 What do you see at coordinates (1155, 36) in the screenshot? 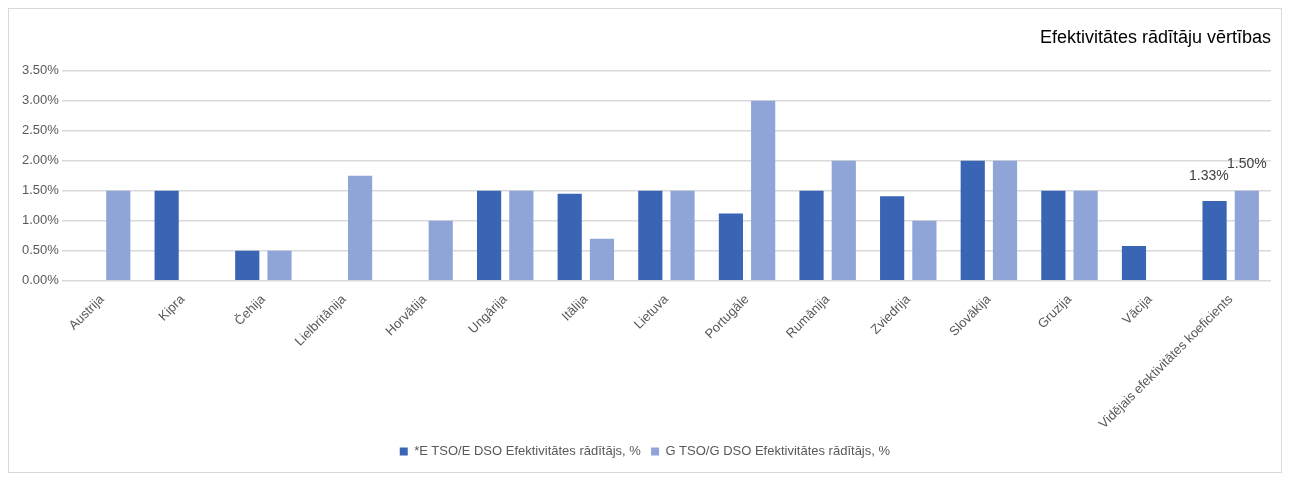
I see `chart-title: Efektivitātes rādītāju vērtības` at bounding box center [1155, 36].